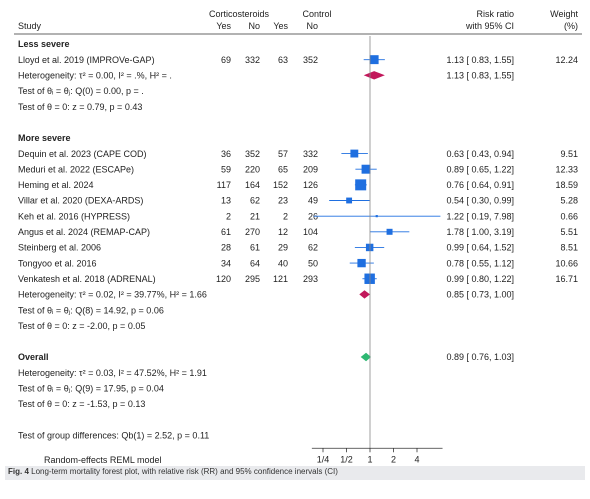  What do you see at coordinates (103, 460) in the screenshot?
I see `model-footnote: Random-effects REML model` at bounding box center [103, 460].